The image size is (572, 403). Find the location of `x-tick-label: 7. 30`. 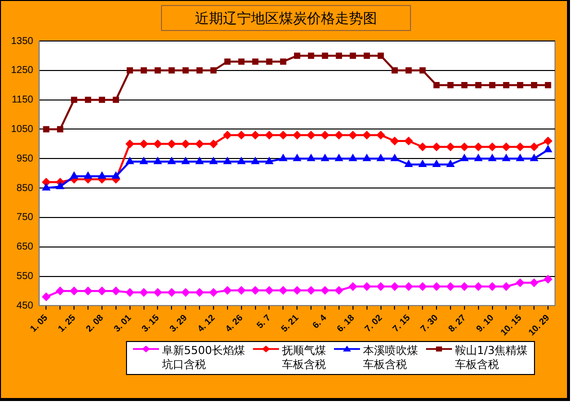

x-tick-label: 7. 30 is located at coordinates (429, 323).